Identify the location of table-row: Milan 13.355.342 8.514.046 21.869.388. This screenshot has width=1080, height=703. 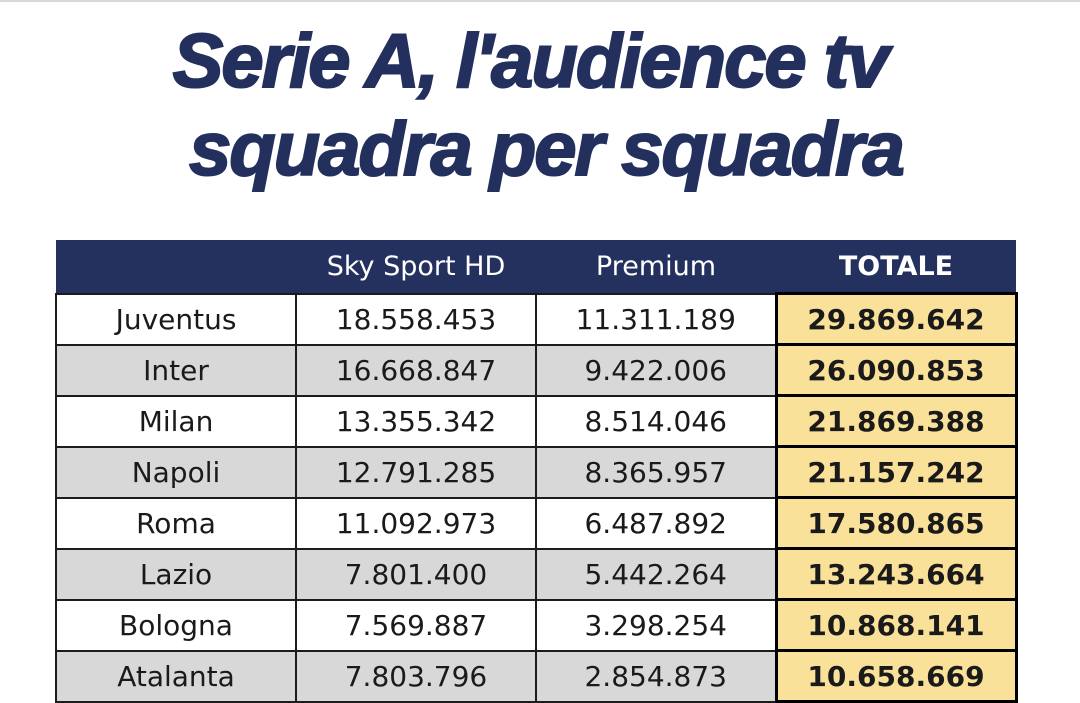
(536, 421).